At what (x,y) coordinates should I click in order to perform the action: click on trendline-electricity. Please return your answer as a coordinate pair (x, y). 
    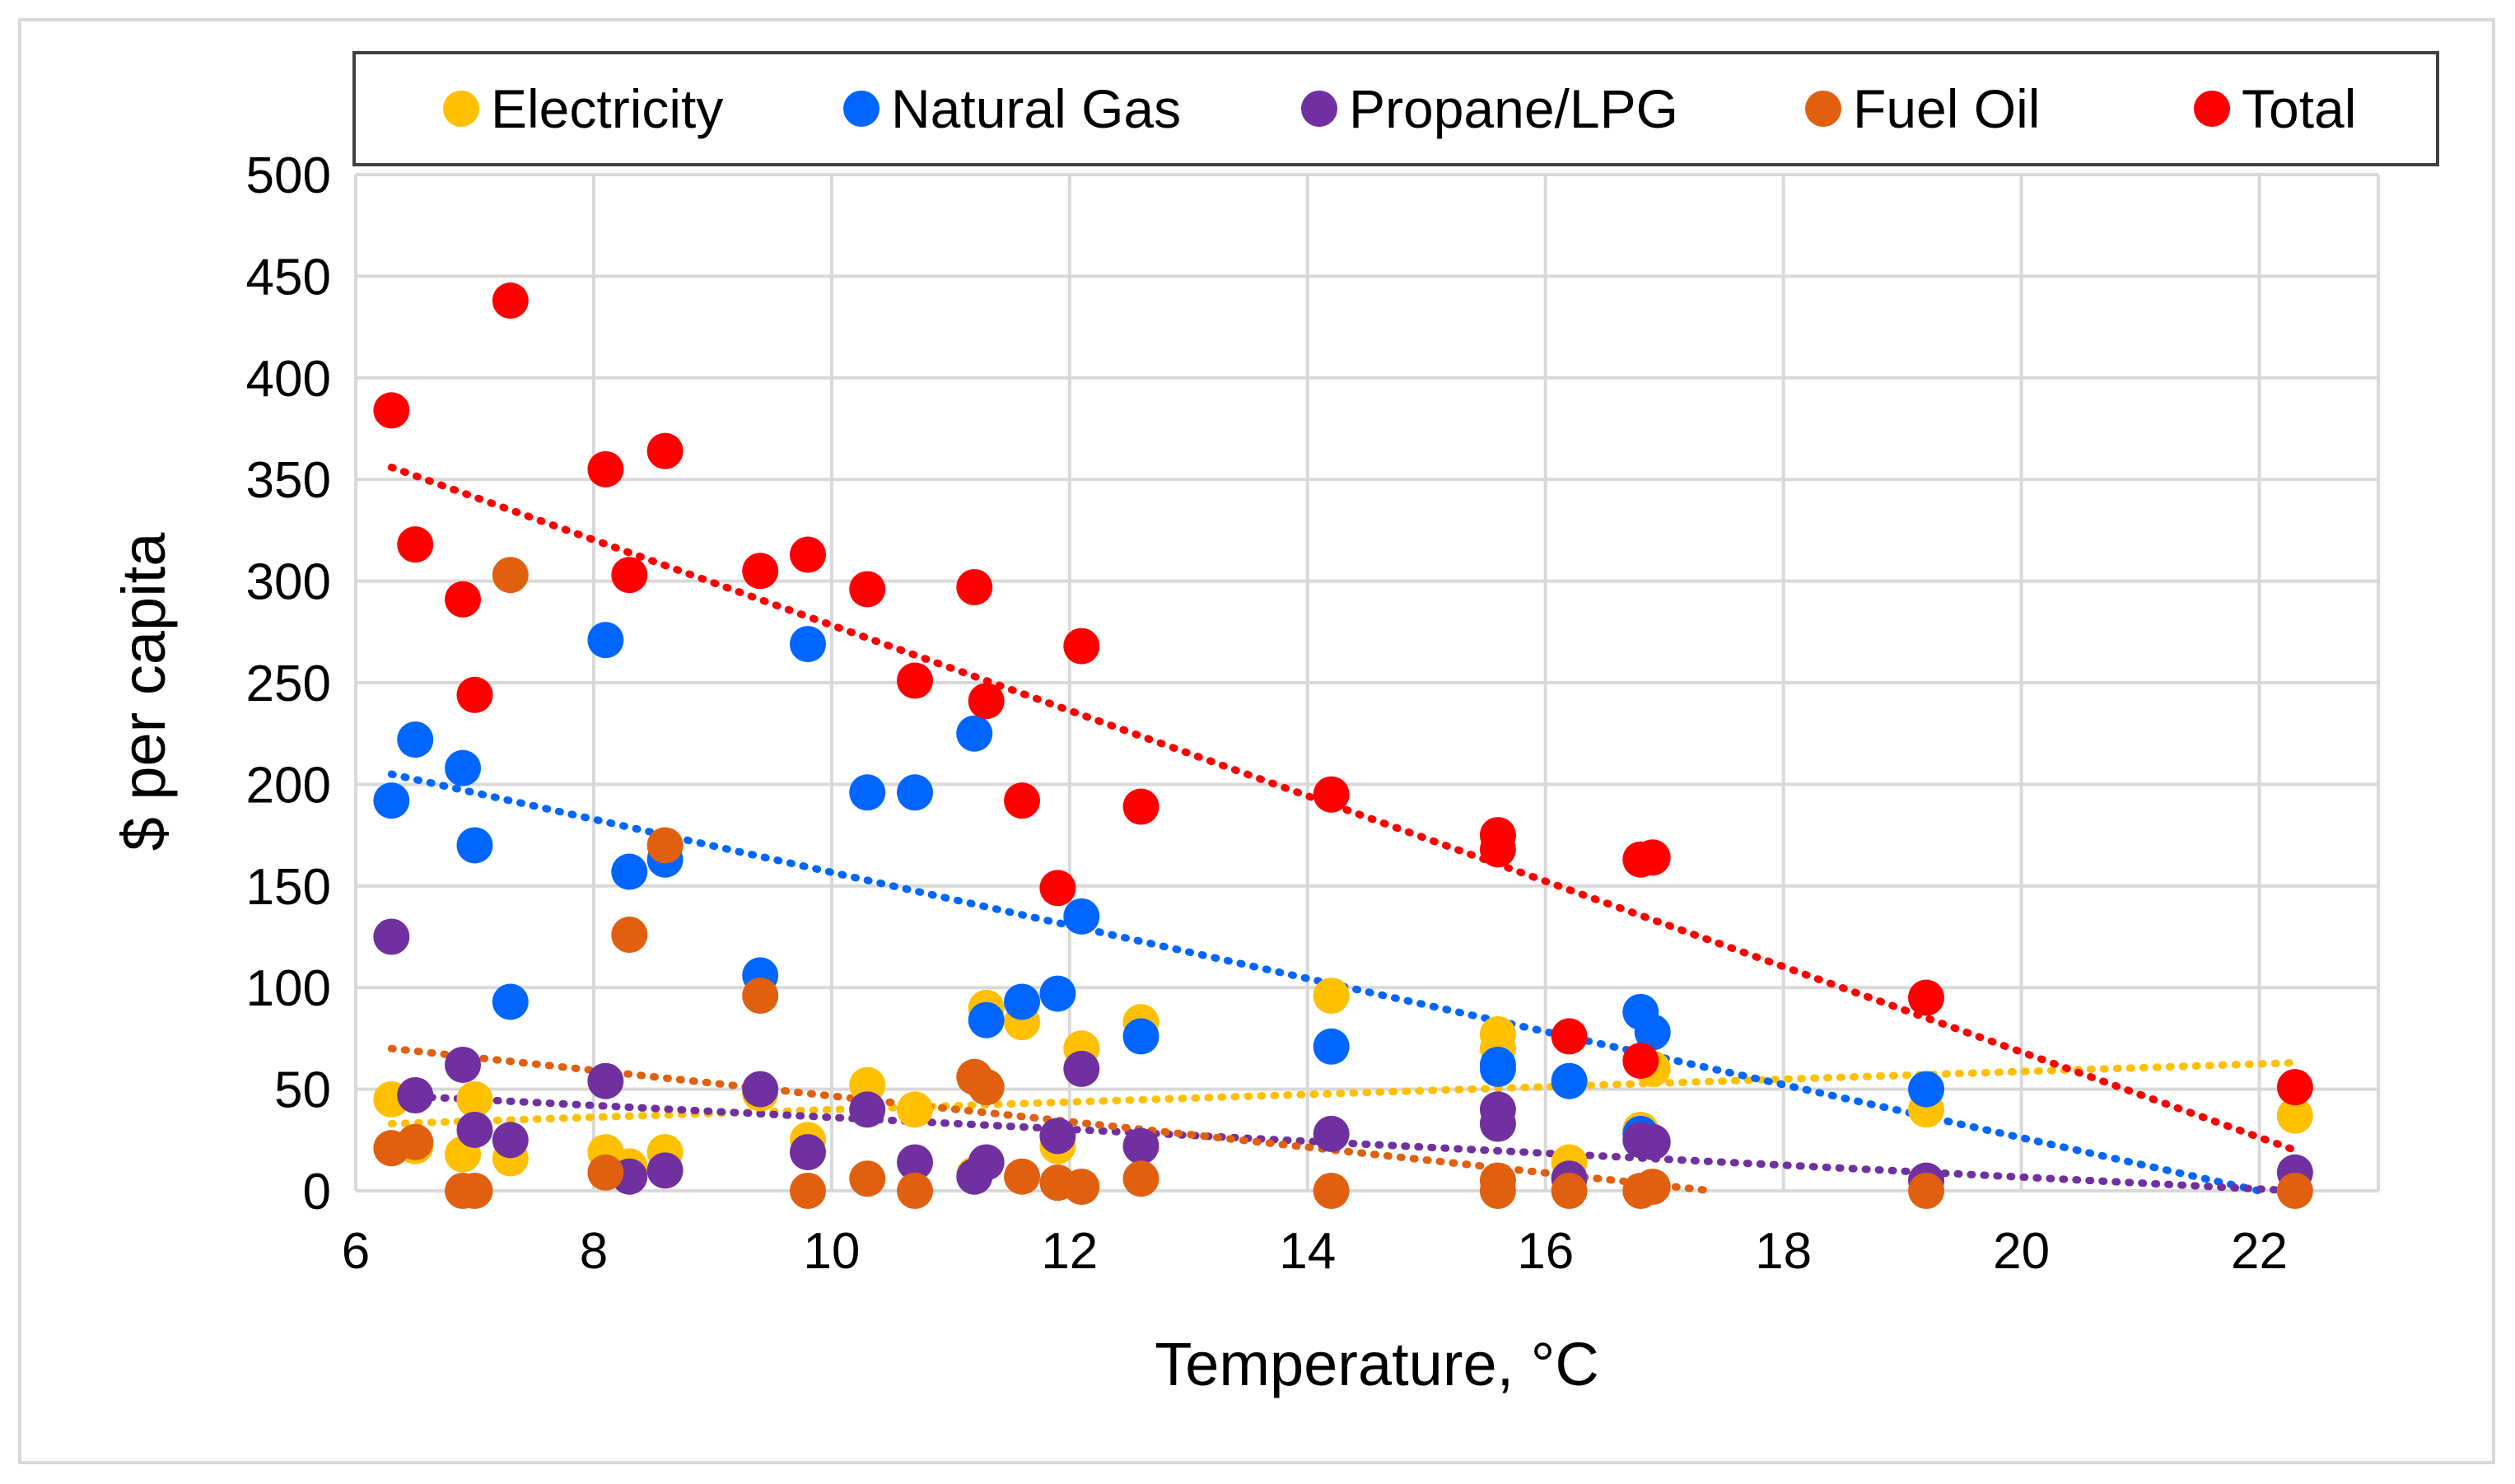
    Looking at the image, I should click on (1343, 1093).